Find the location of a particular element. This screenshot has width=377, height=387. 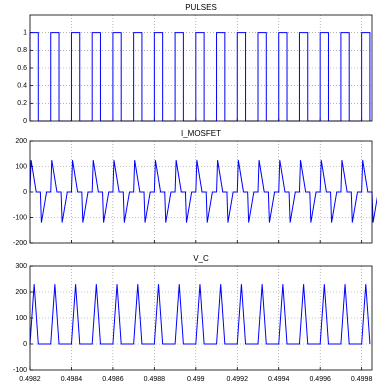

y-tick-label: 1 is located at coordinates (25, 33).